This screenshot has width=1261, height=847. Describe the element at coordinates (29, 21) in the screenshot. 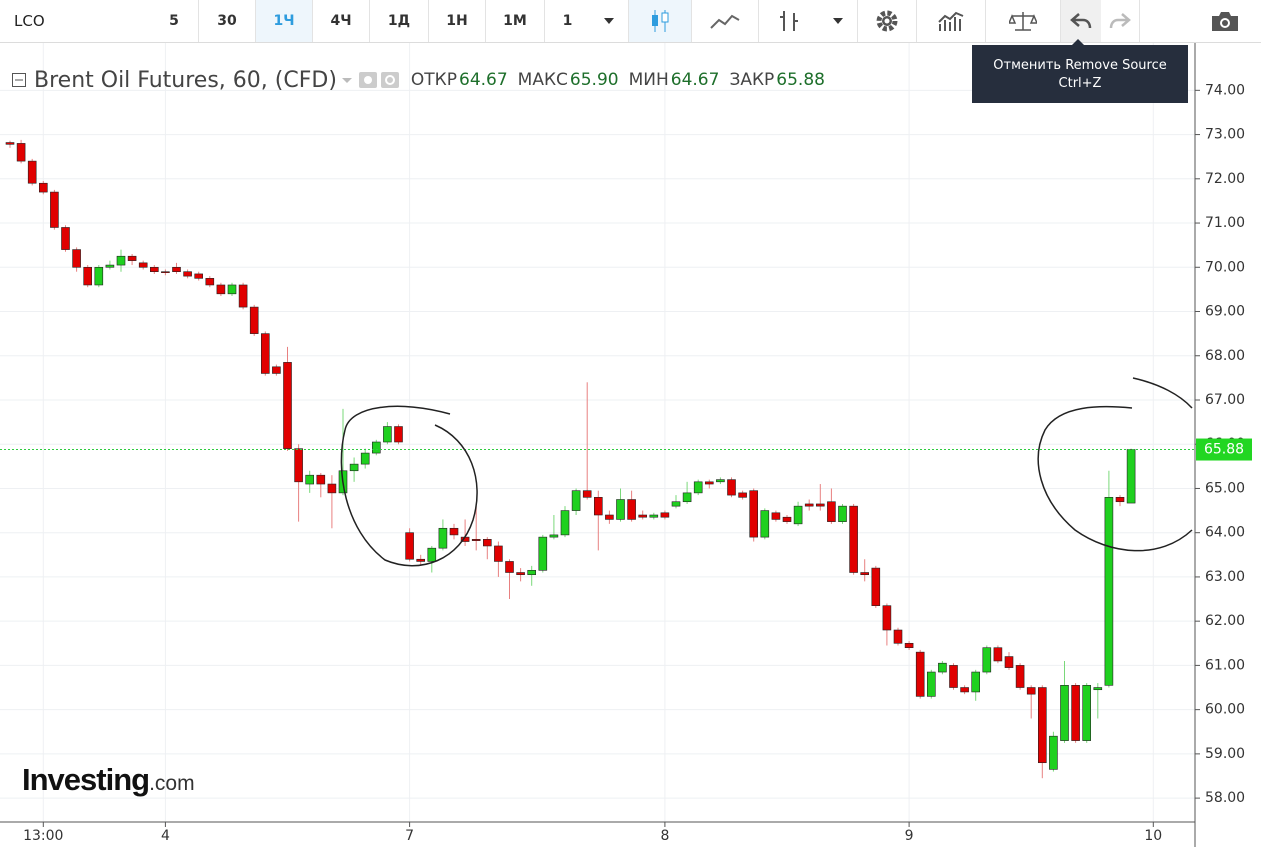

I see `symbol: LCO` at that location.